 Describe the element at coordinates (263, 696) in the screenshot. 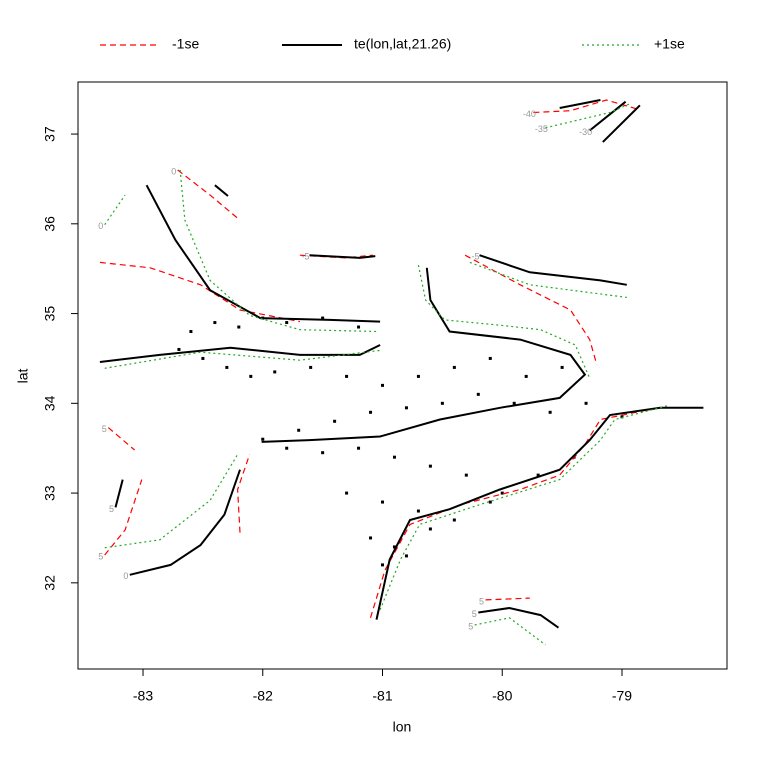

I see `x-tick-label: -82` at that location.